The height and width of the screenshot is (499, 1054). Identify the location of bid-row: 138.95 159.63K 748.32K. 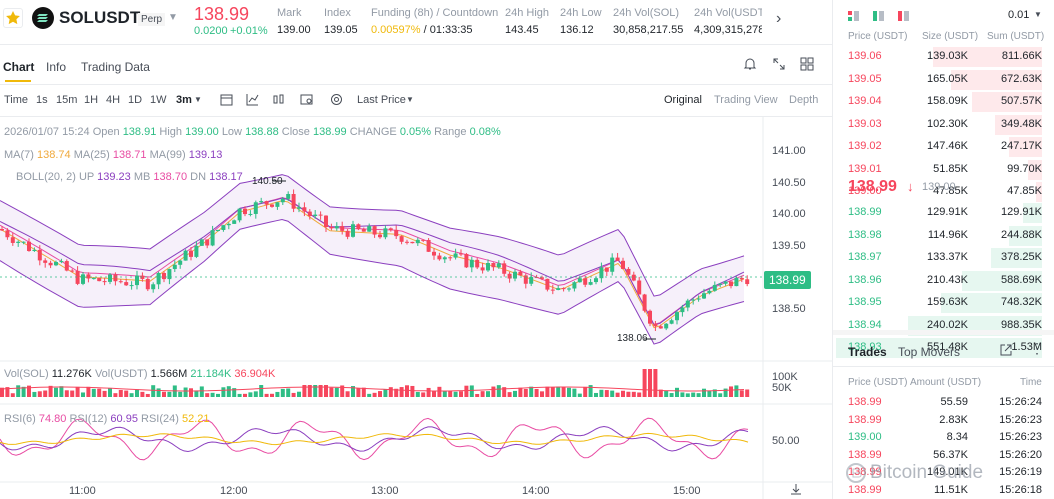
(945, 303).